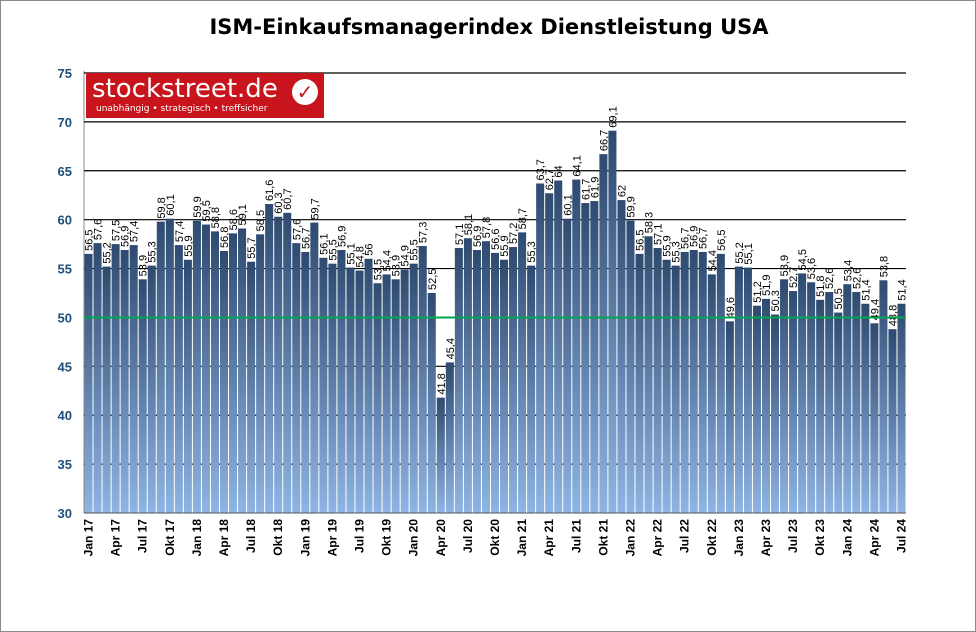 The height and width of the screenshot is (632, 976). I want to click on x-tick-label: Jul 20, so click(468, 536).